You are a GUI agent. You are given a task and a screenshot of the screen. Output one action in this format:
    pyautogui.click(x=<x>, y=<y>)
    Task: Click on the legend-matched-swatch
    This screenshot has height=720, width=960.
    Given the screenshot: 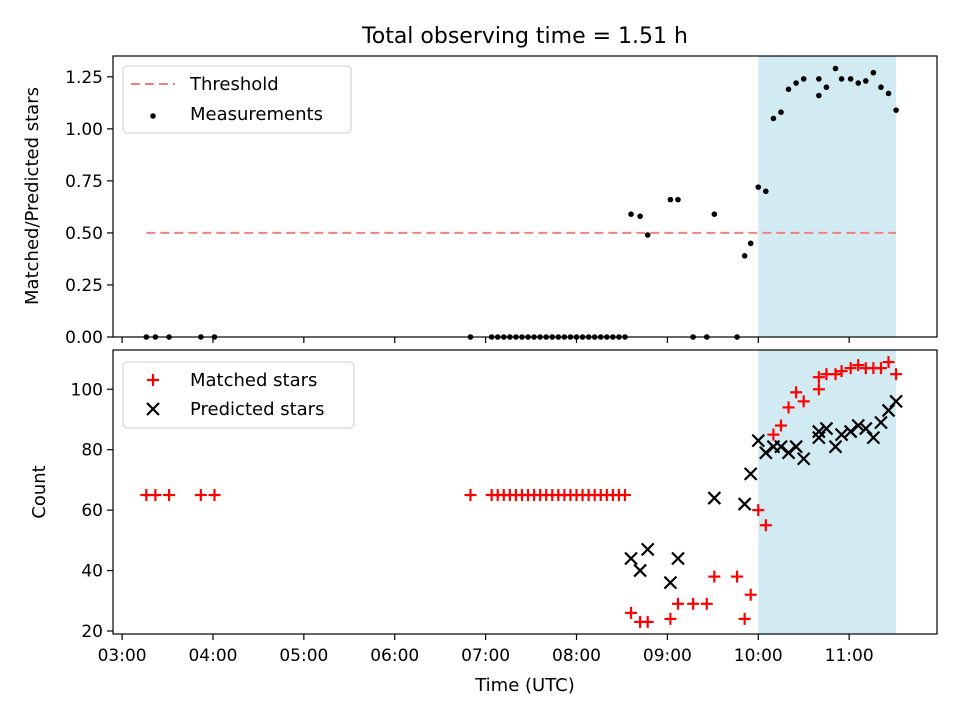 What is the action you would take?
    pyautogui.click(x=153, y=380)
    